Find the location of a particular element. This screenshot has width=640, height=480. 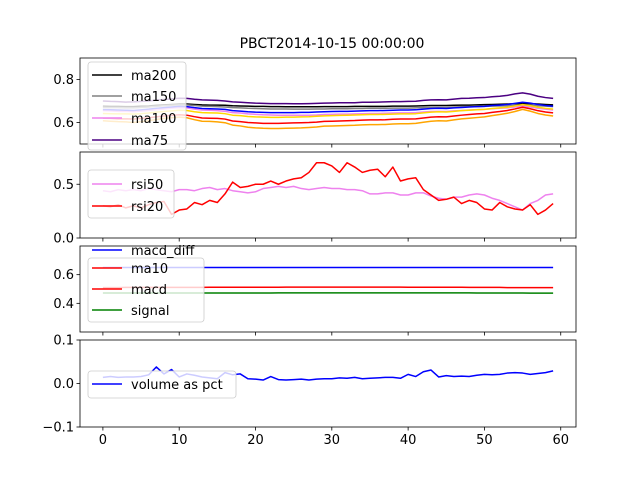

legend-label: ma150 is located at coordinates (153, 97).